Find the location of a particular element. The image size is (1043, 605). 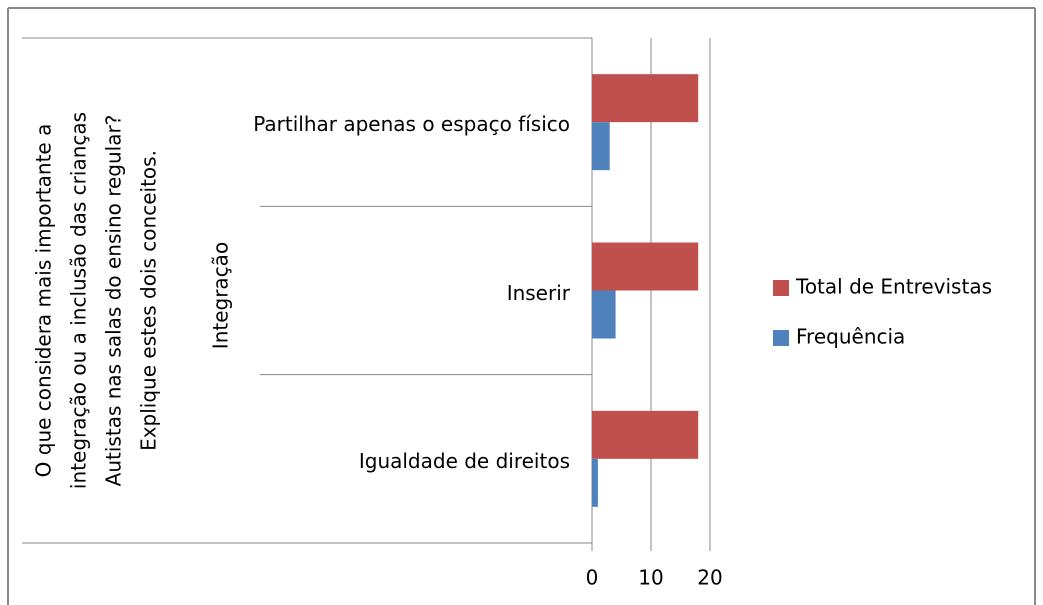

question-label: O que considera mais importante a is located at coordinates (44, 301).